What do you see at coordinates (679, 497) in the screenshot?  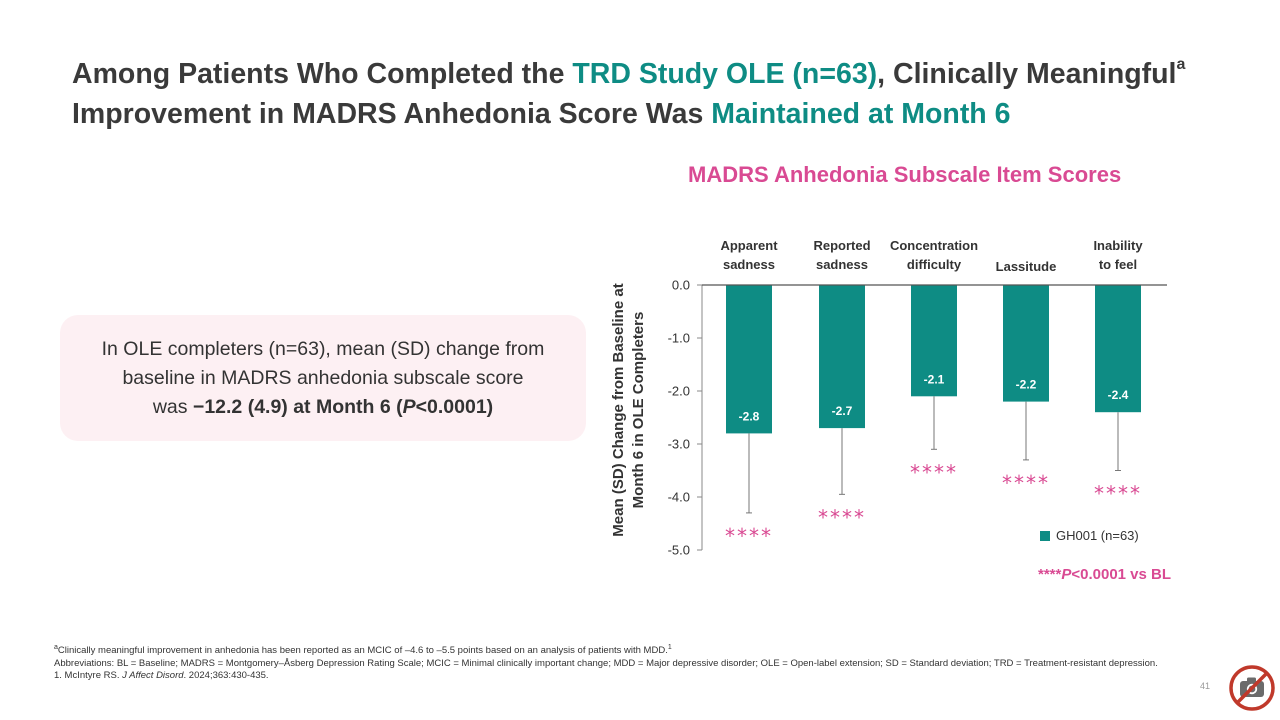 I see `y-tick-label: -4.0` at bounding box center [679, 497].